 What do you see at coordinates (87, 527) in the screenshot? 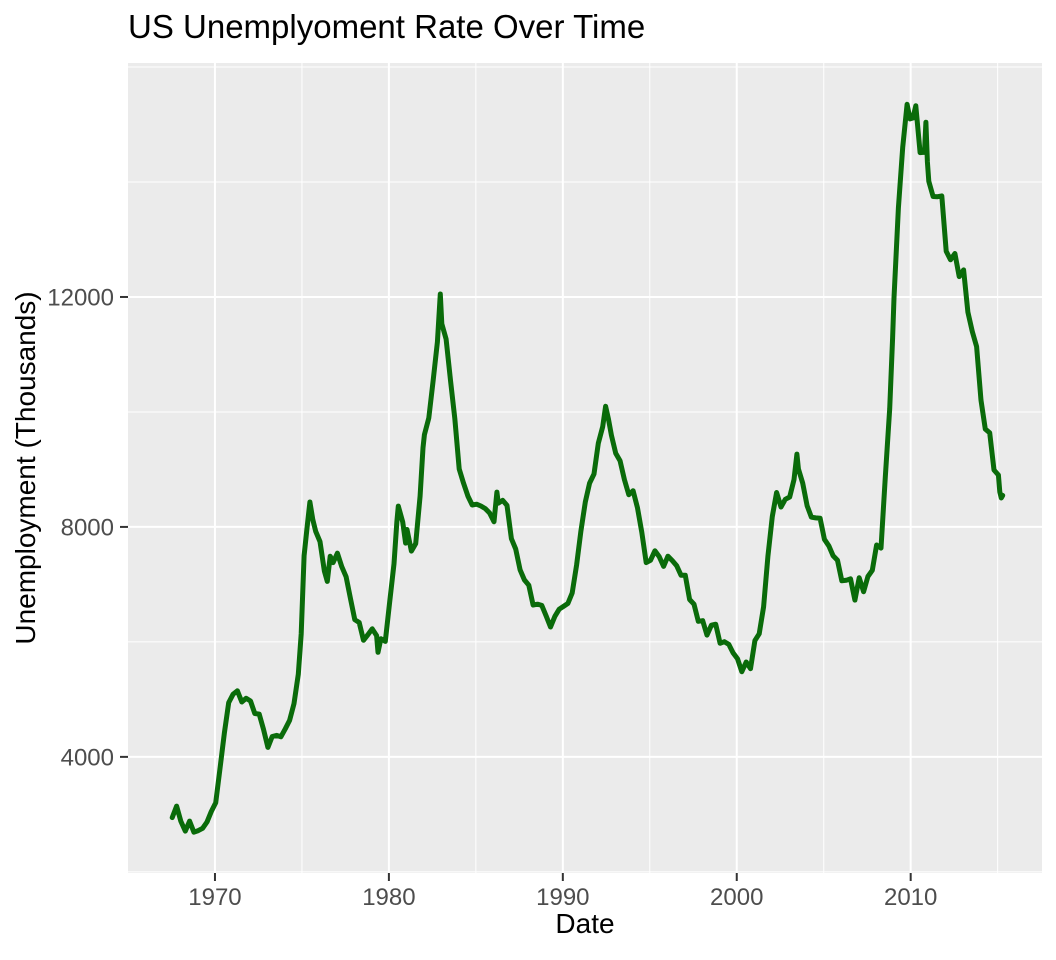
I see `y-tick-label: 8000` at bounding box center [87, 527].